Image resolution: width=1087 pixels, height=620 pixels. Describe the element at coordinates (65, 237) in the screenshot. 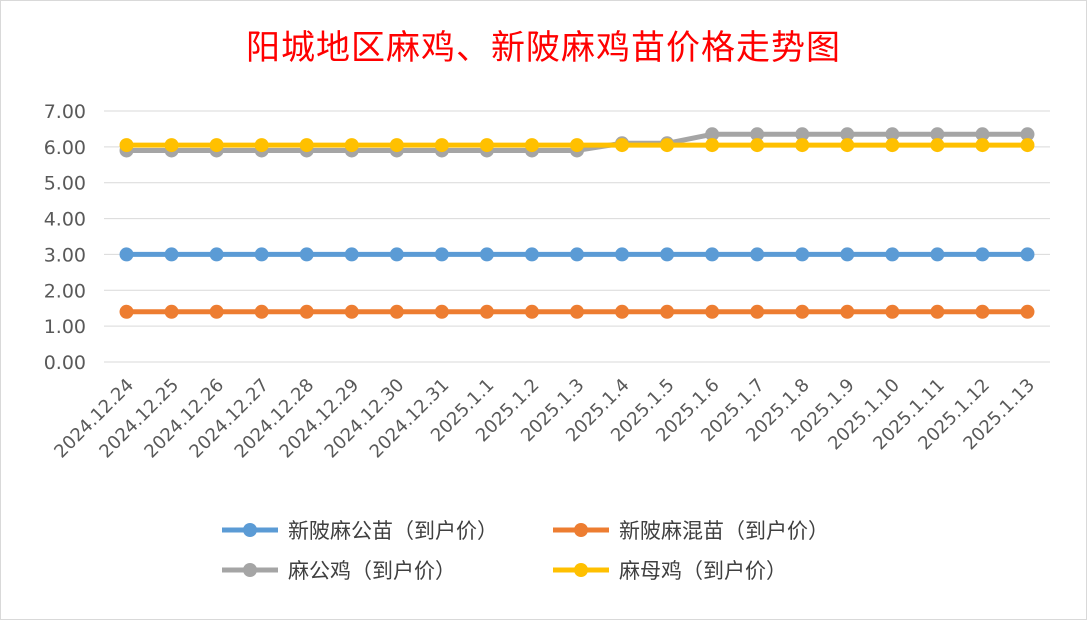

I see `y-axis-ticks: 0.00 1.00 2.00 3.00 4.00 5.00 6.00 7.00` at that location.